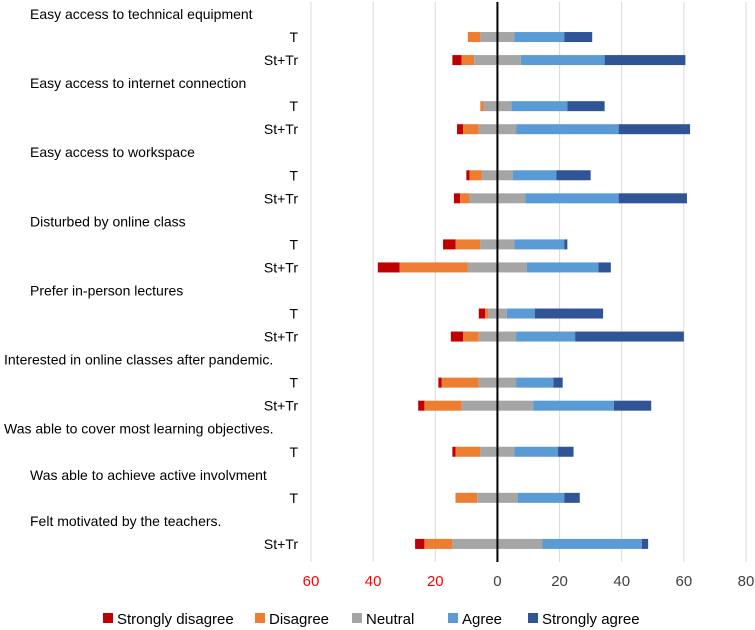 The height and width of the screenshot is (630, 755). Describe the element at coordinates (108, 221) in the screenshot. I see `question-label: Disturbed by online class` at that location.